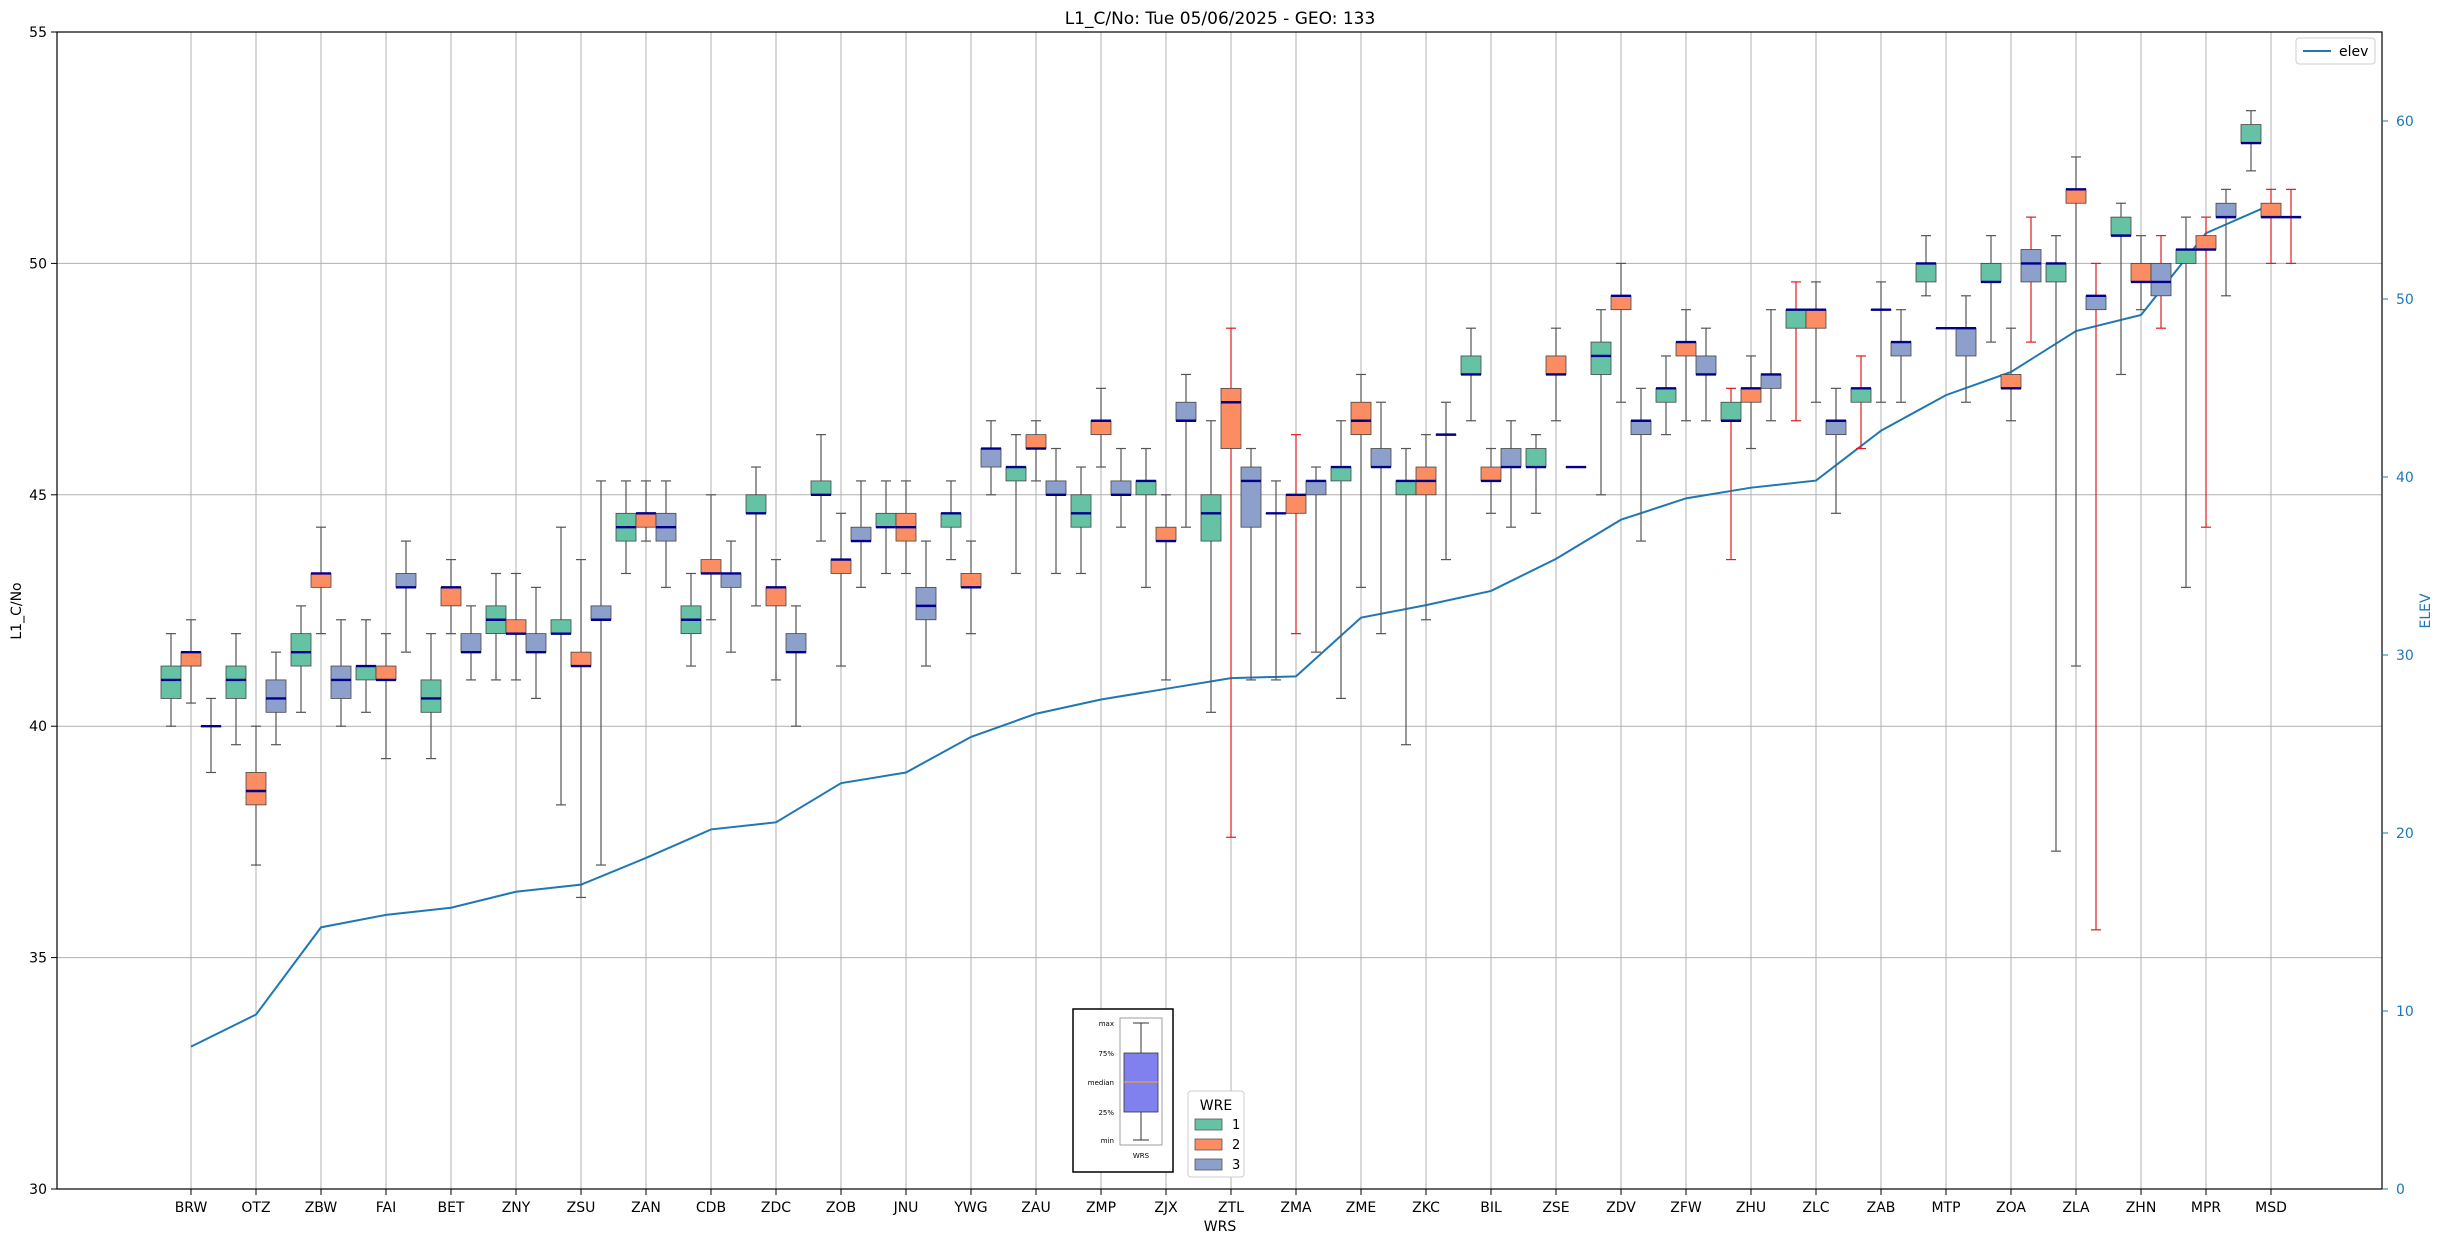  What do you see at coordinates (1107, 1141) in the screenshot?
I see `key-label-min: min` at bounding box center [1107, 1141].